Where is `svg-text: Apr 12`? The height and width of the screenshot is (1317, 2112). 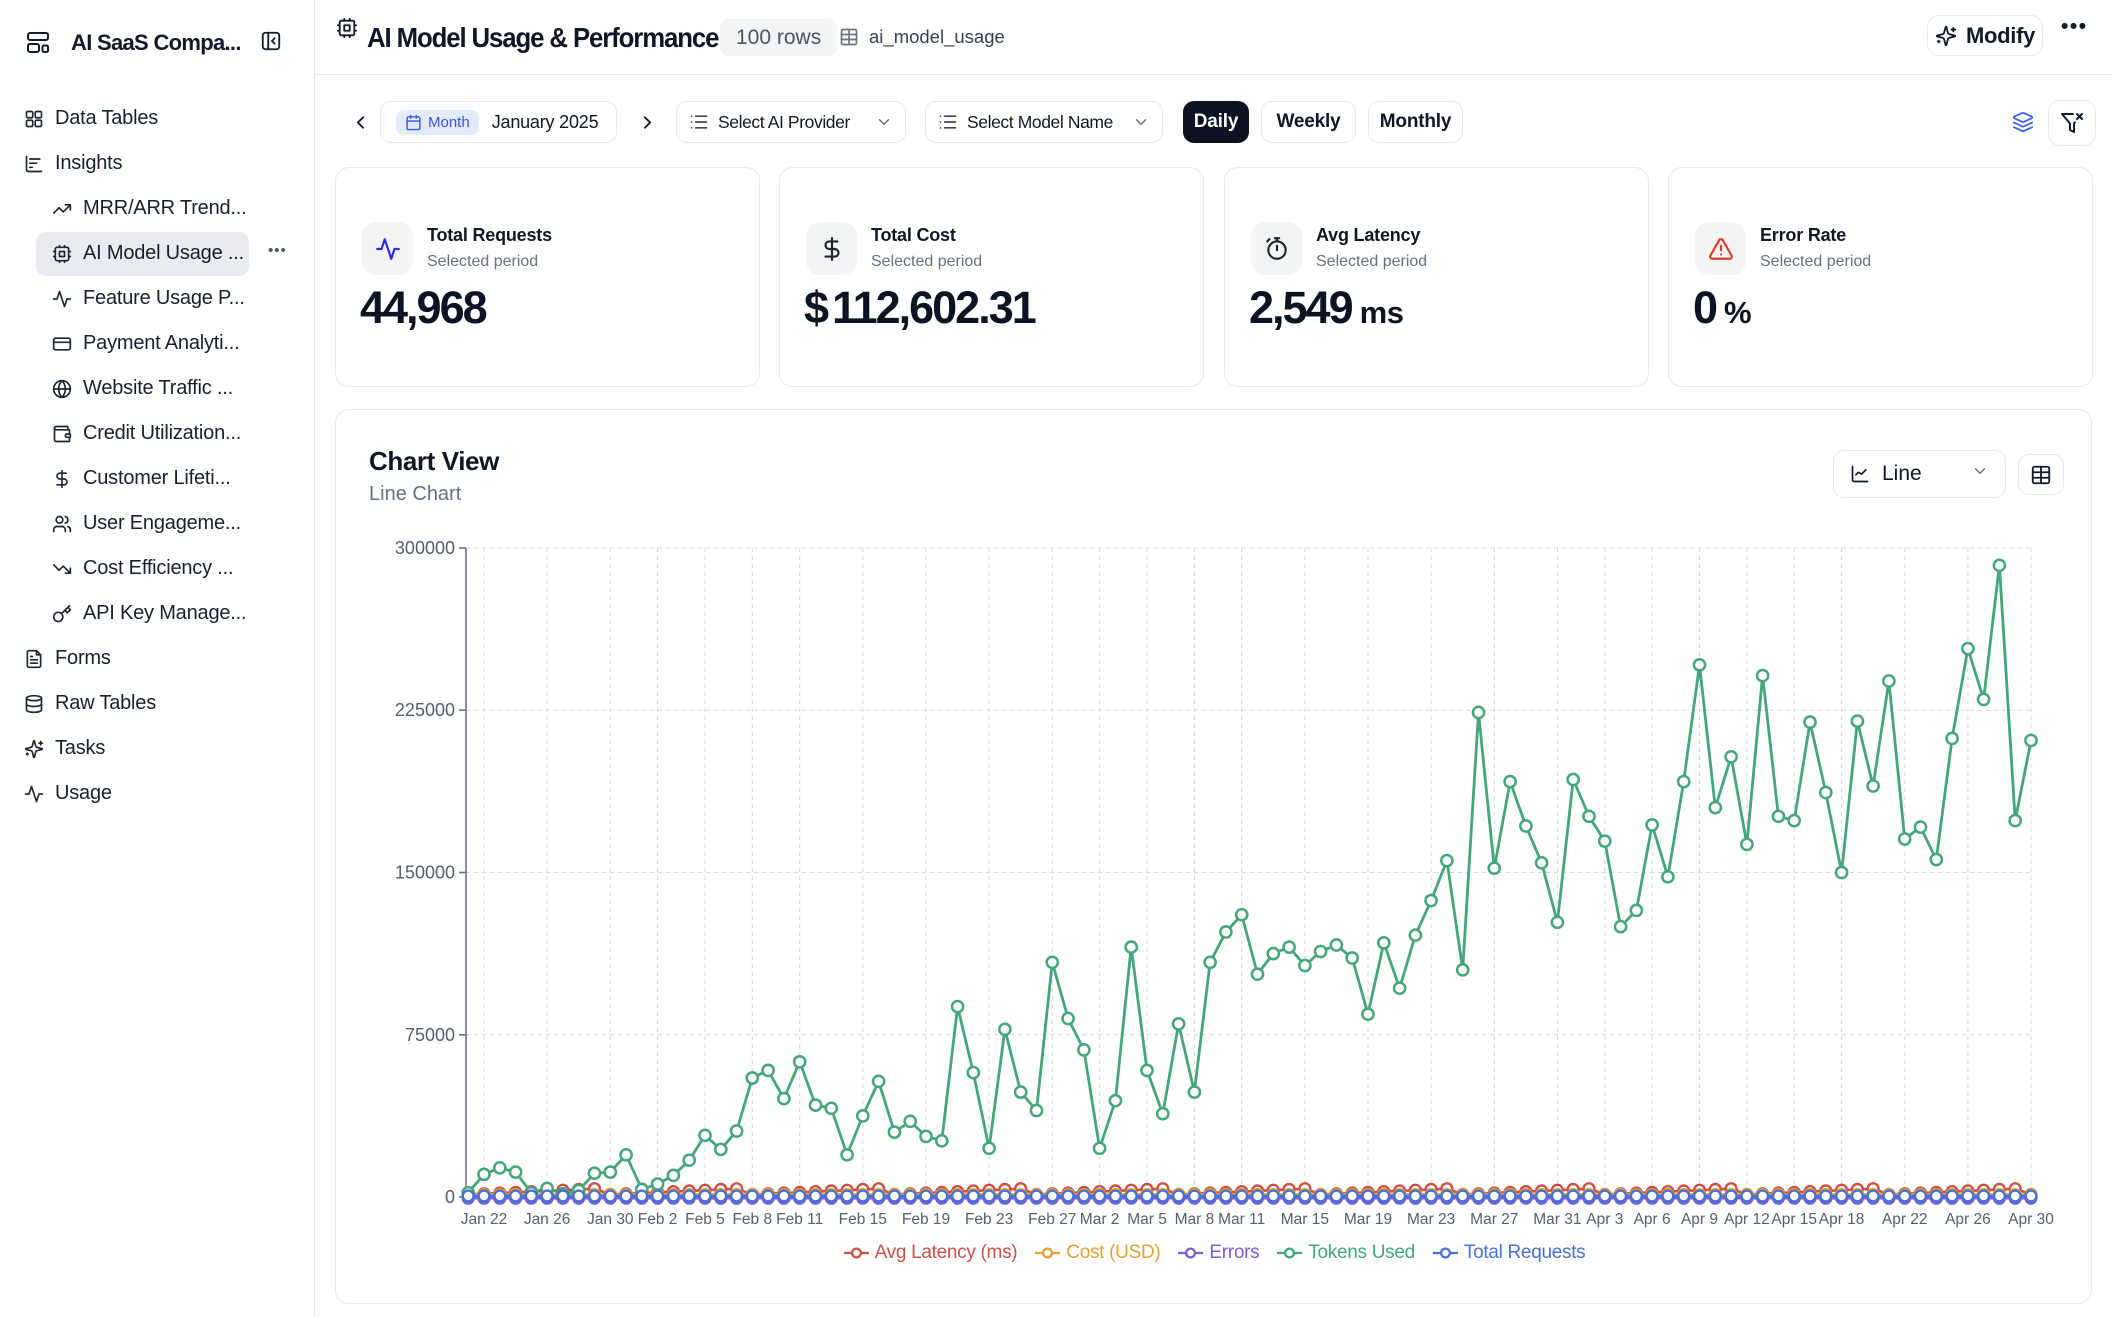
svg-text: Apr 12 is located at coordinates (1747, 1219).